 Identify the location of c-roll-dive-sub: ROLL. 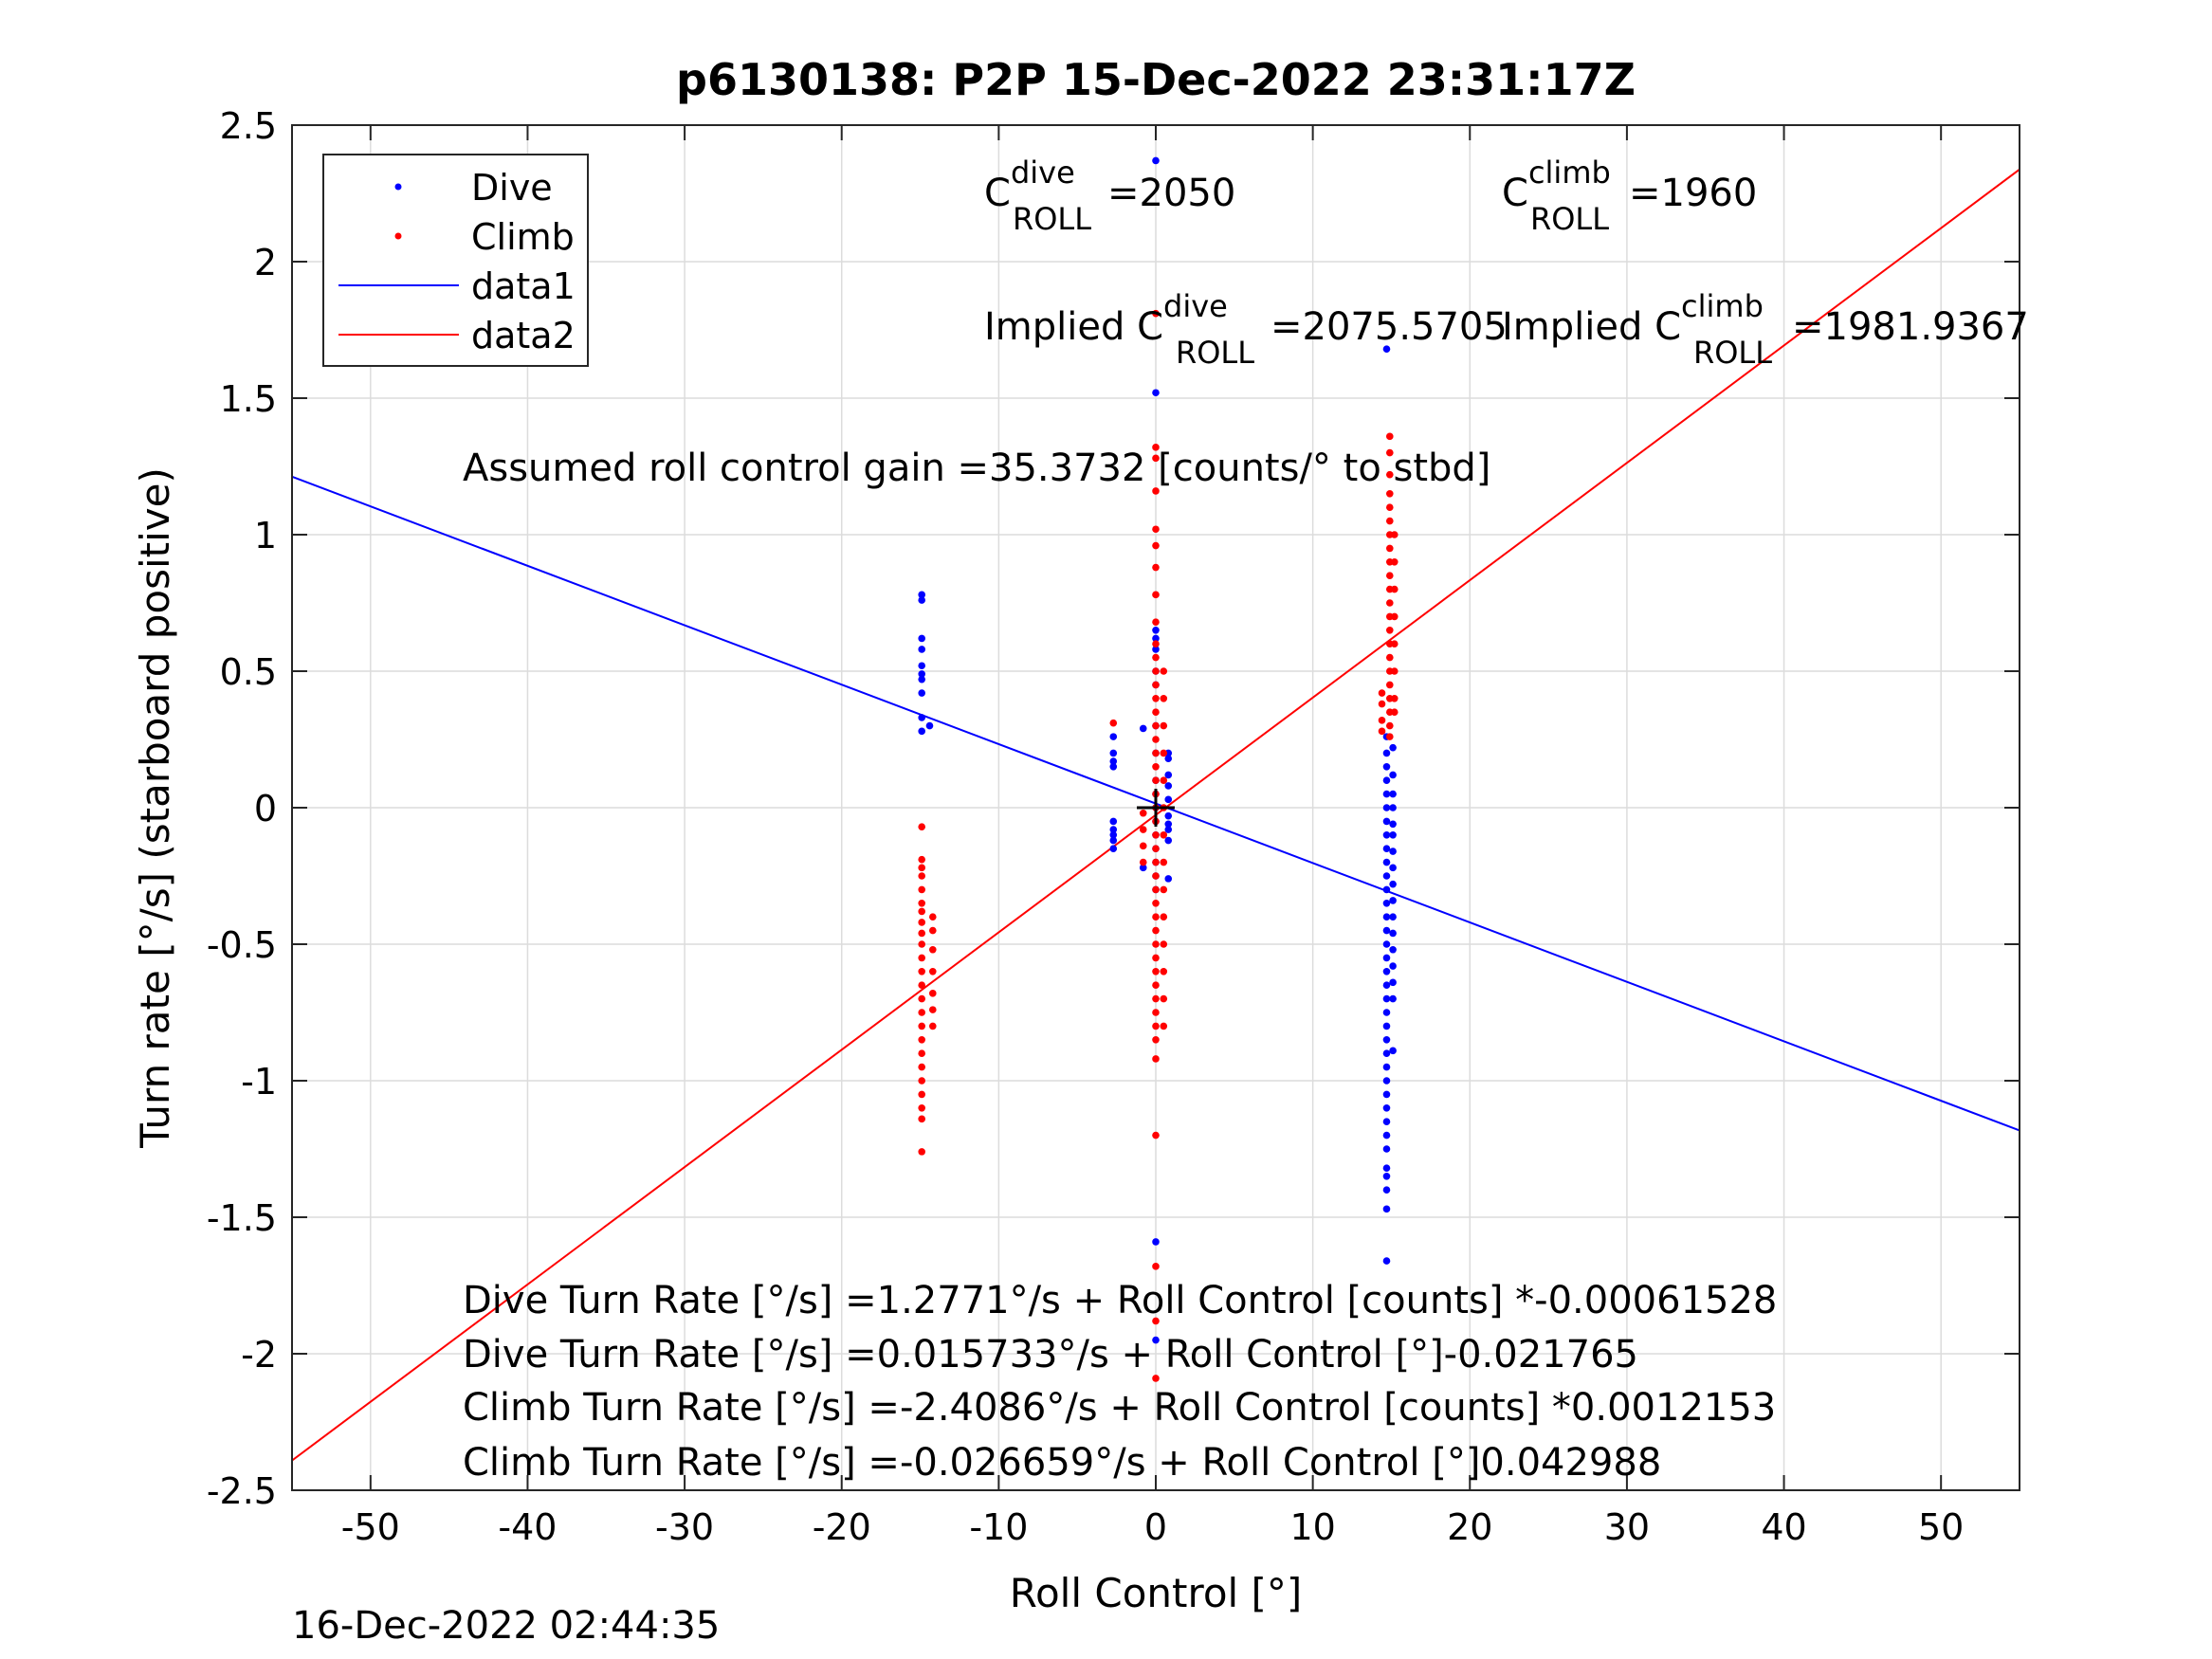
(1052, 219).